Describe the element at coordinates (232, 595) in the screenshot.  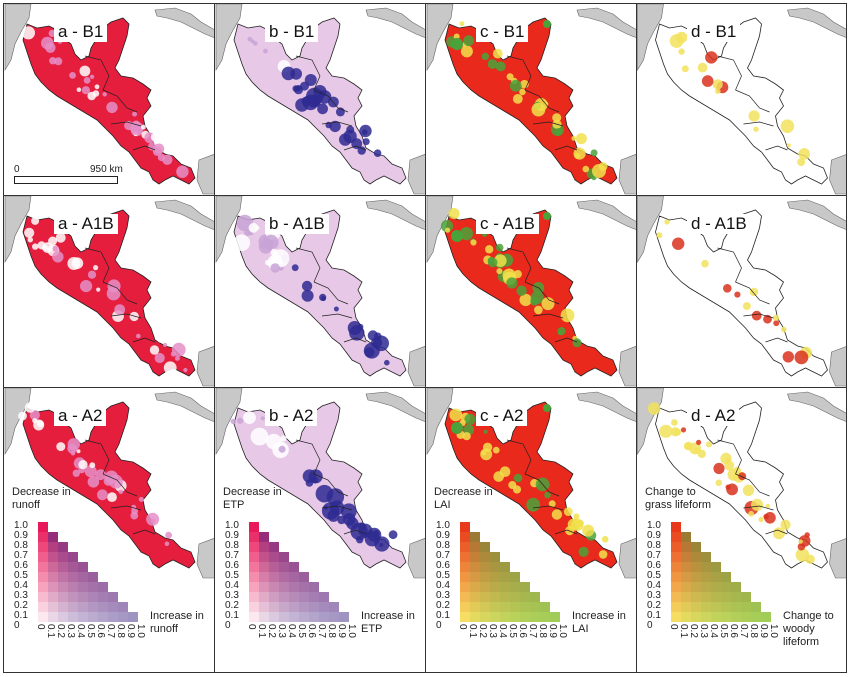
I see `legend-y-tick: 0.3` at that location.